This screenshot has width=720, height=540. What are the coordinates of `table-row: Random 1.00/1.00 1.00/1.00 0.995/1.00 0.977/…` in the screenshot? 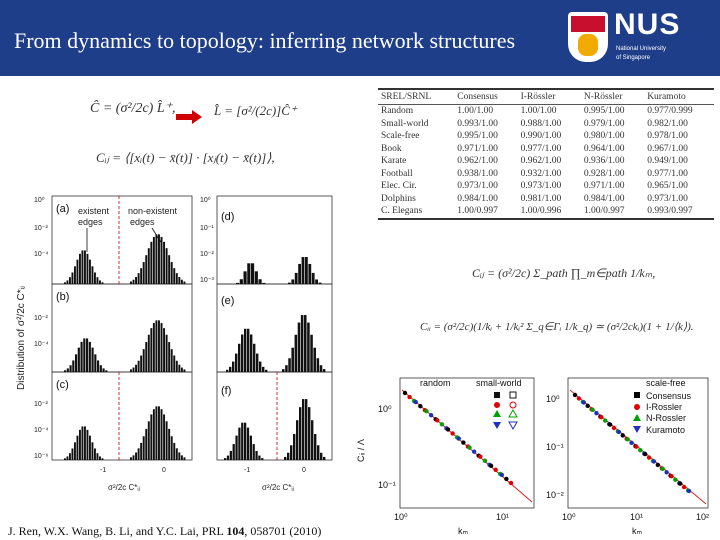 It's located at (546, 111).